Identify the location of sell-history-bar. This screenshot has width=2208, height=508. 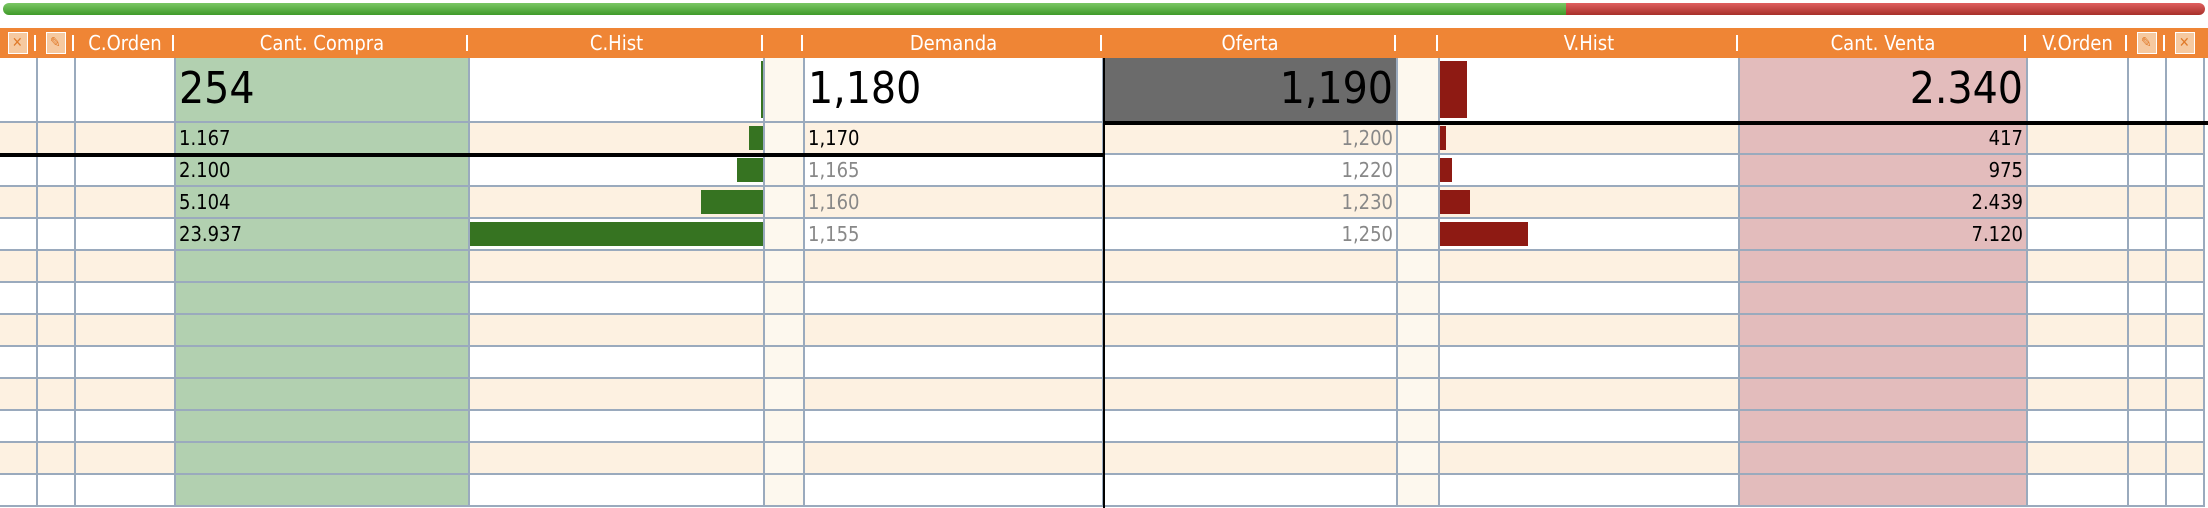
(1455, 202).